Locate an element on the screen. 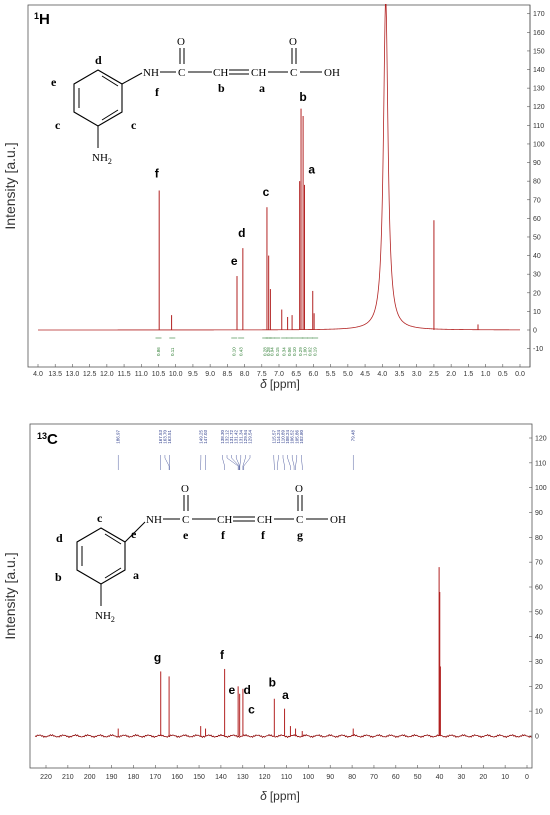 Image resolution: width=550 pixels, height=815 pixels. h1-x-tick-label: 12.0 is located at coordinates (107, 374).